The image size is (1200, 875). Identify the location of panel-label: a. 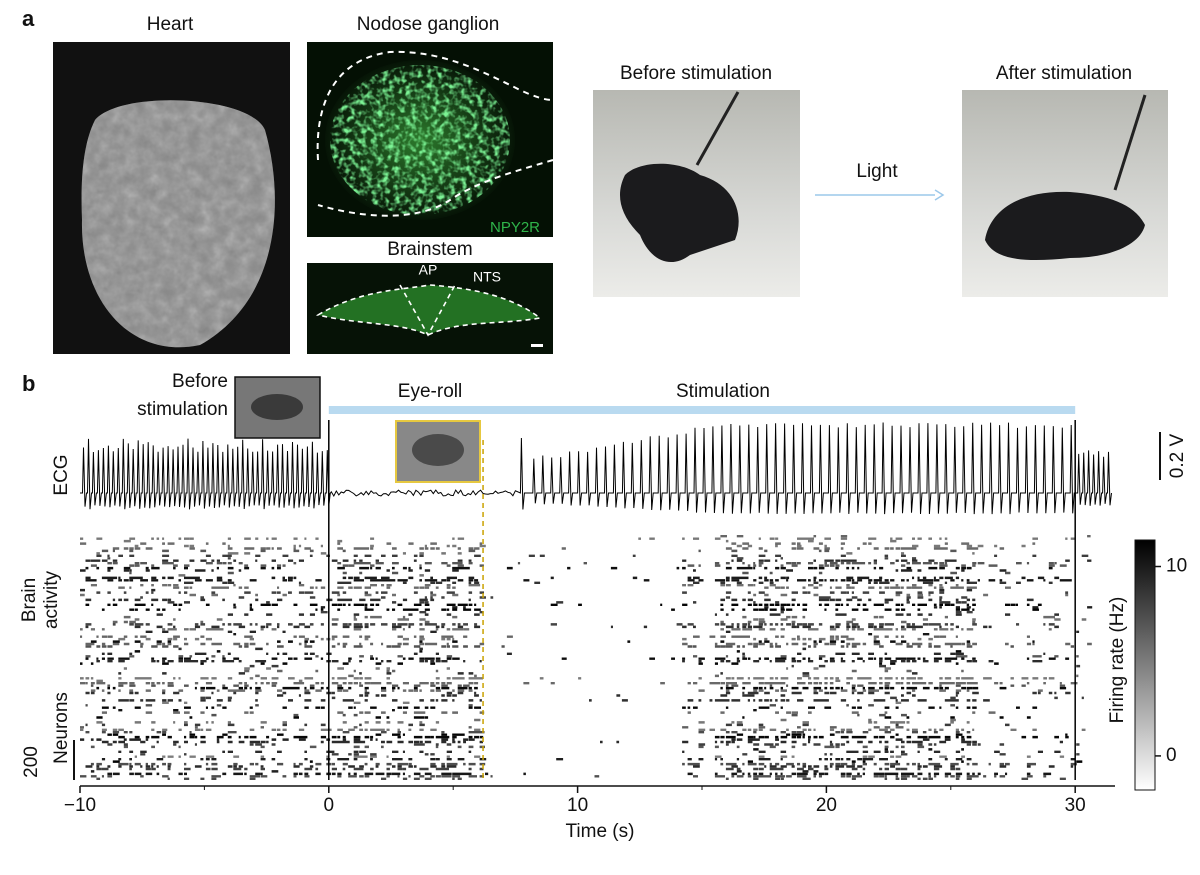
(28, 18).